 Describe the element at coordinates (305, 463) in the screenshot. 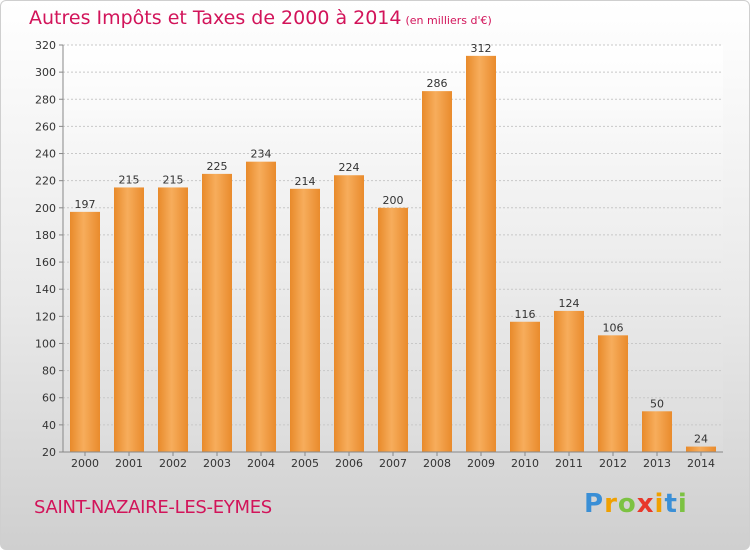

I see `x-tick-label: 2005` at that location.